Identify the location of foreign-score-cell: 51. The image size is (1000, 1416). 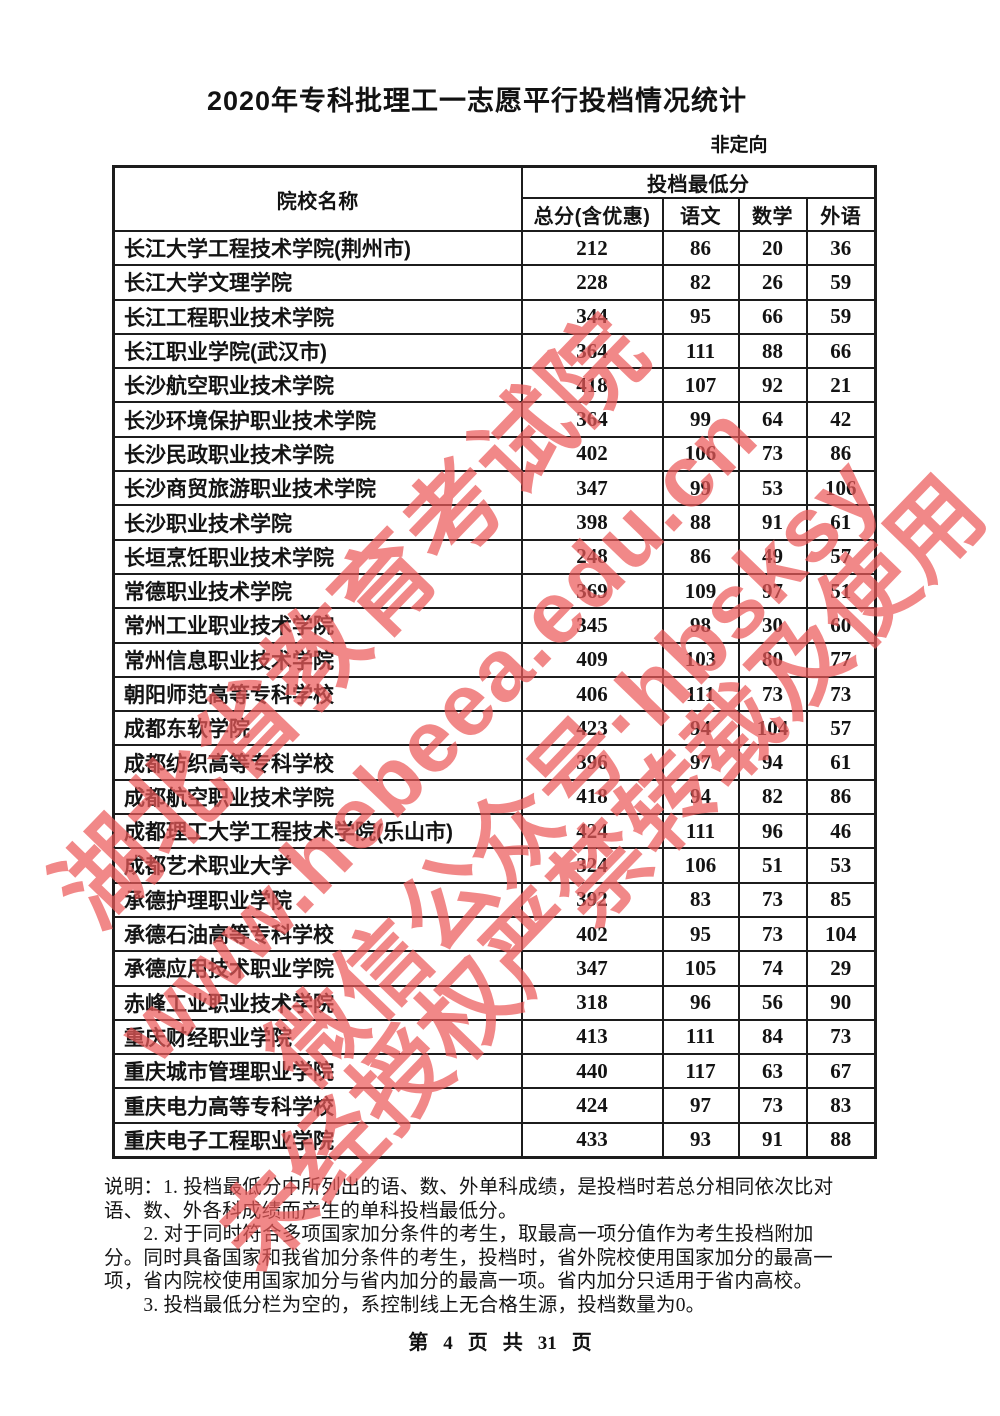
(841, 591).